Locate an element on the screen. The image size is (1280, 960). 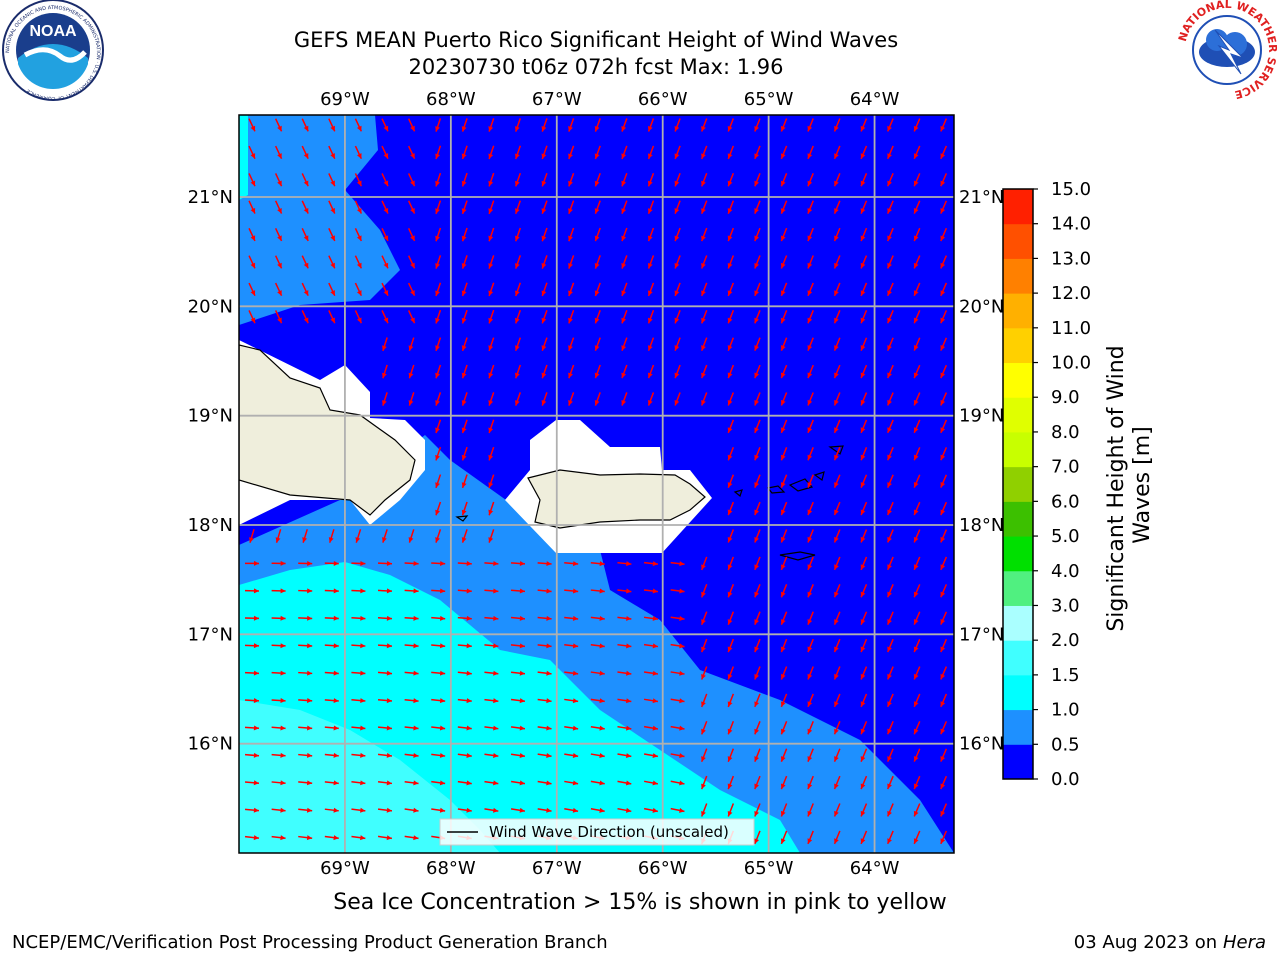
lat-label: 16°N is located at coordinates (210, 744).